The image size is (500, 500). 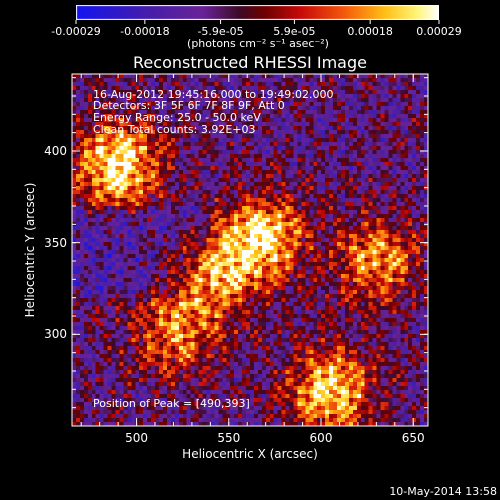 I want to click on colorbar-tick-label: -5.9e-05, so click(x=220, y=31).